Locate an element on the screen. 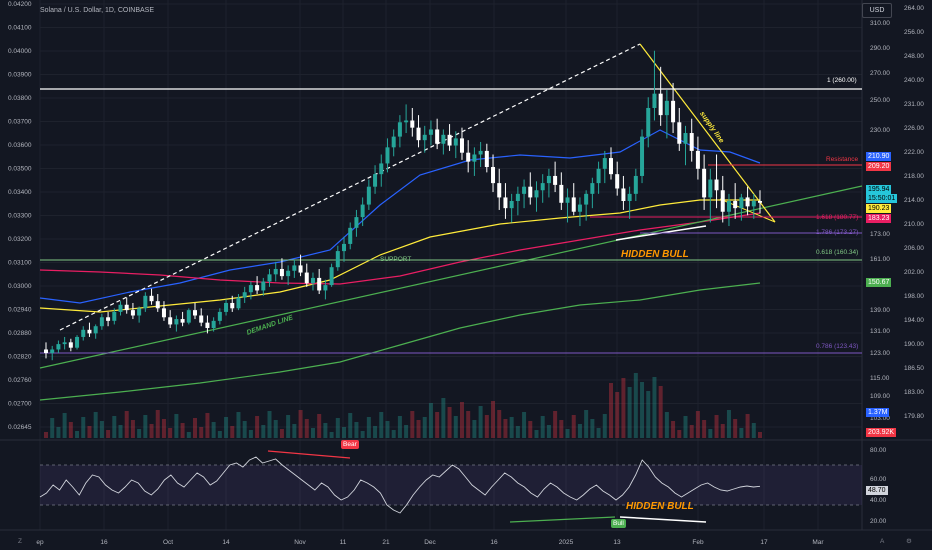  time-axis-label: Oct is located at coordinates (168, 542).